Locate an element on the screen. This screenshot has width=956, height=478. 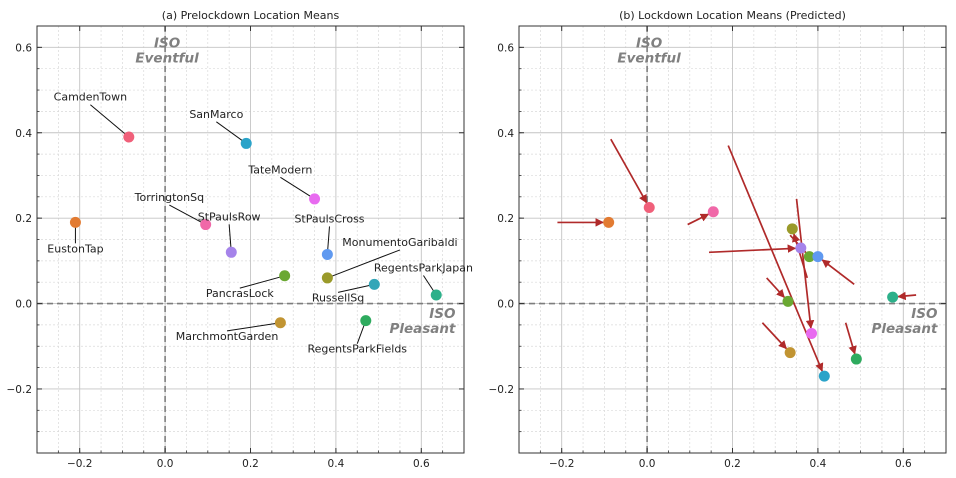
point-camdentown is located at coordinates (129, 137).